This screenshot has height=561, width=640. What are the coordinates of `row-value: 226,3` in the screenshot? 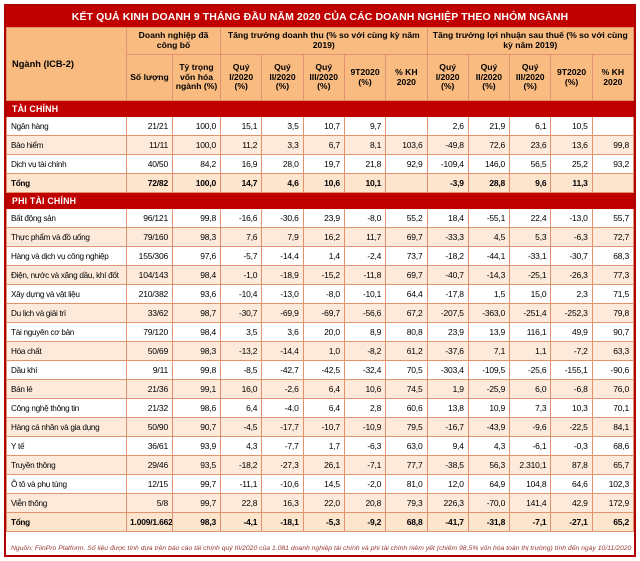 It's located at (447, 503).